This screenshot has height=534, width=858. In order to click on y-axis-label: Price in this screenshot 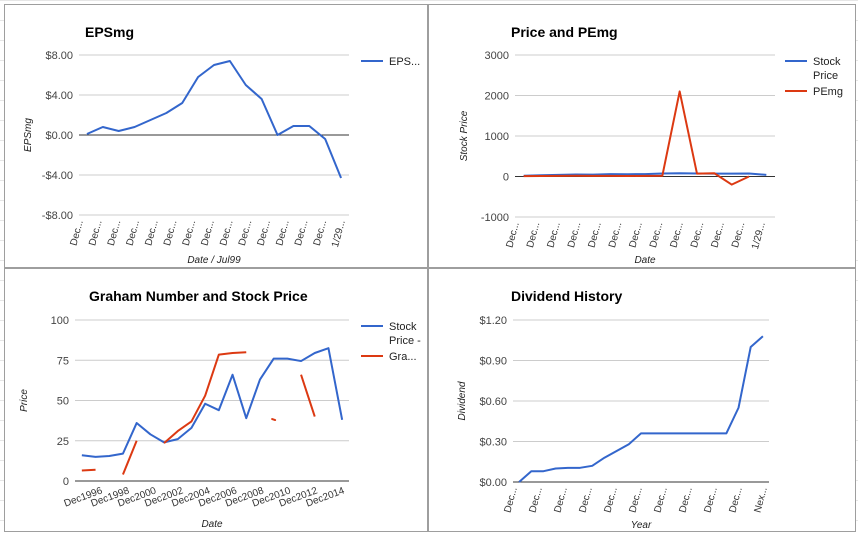, I will do `click(24, 400)`.